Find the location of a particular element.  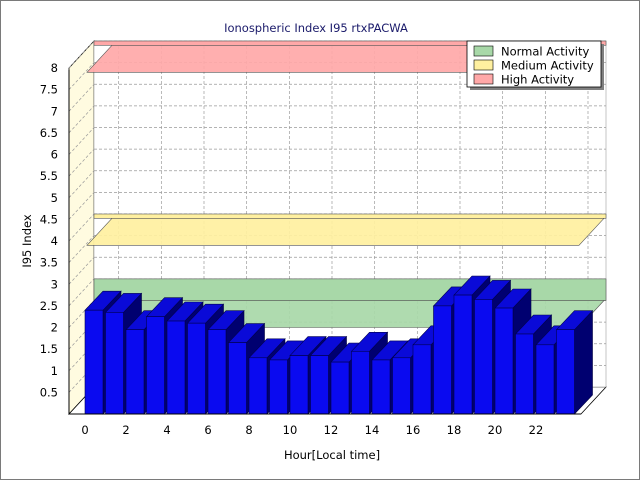

y-tick-label: 5.5 is located at coordinates (49, 176).